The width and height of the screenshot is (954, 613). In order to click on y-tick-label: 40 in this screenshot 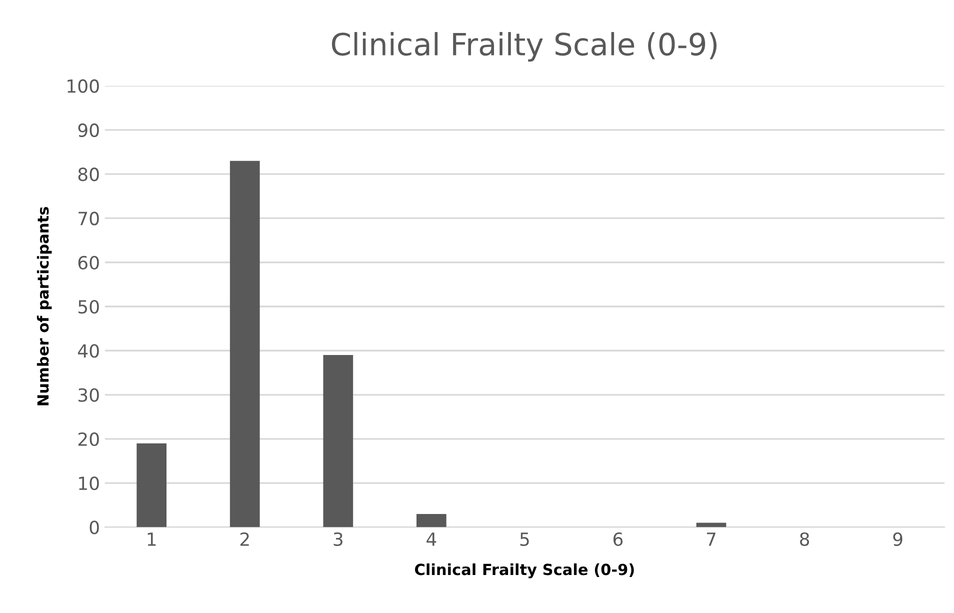, I will do `click(88, 351)`.